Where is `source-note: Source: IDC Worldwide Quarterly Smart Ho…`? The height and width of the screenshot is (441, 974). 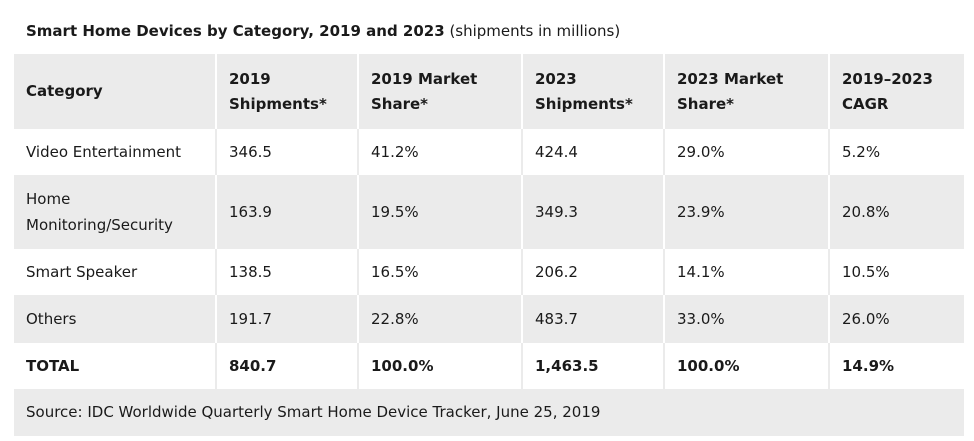
source-note: Source: IDC Worldwide Quarterly Smart Ho… is located at coordinates (489, 412).